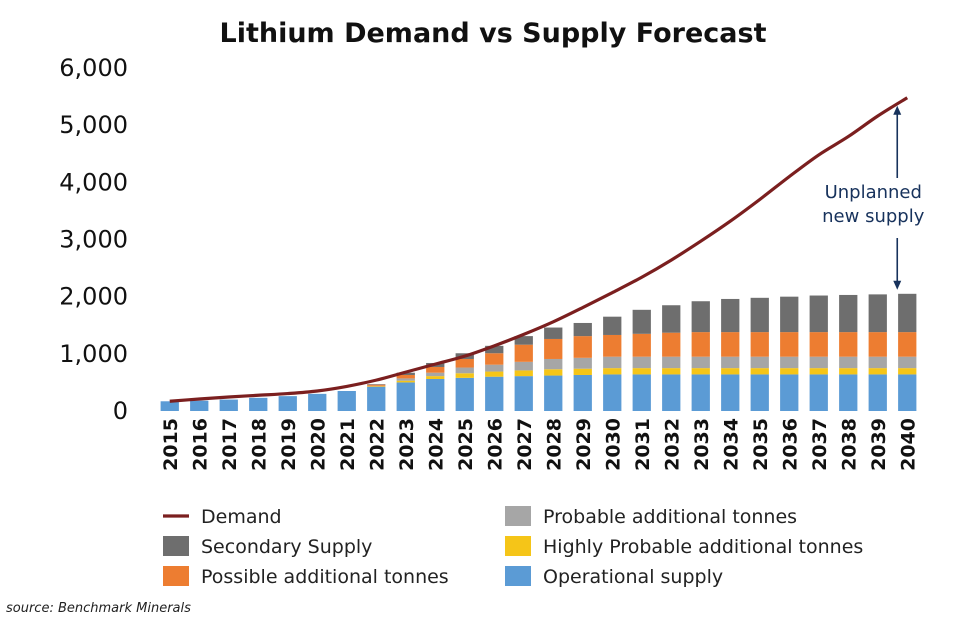 The width and height of the screenshot is (974, 625). I want to click on bar-operational-supply-2024, so click(435, 394).